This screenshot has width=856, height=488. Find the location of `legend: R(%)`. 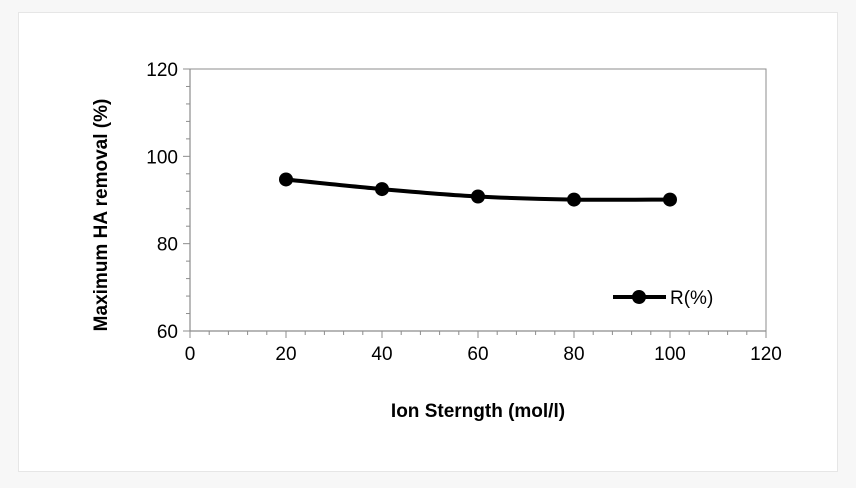

legend: R(%) is located at coordinates (663, 298).